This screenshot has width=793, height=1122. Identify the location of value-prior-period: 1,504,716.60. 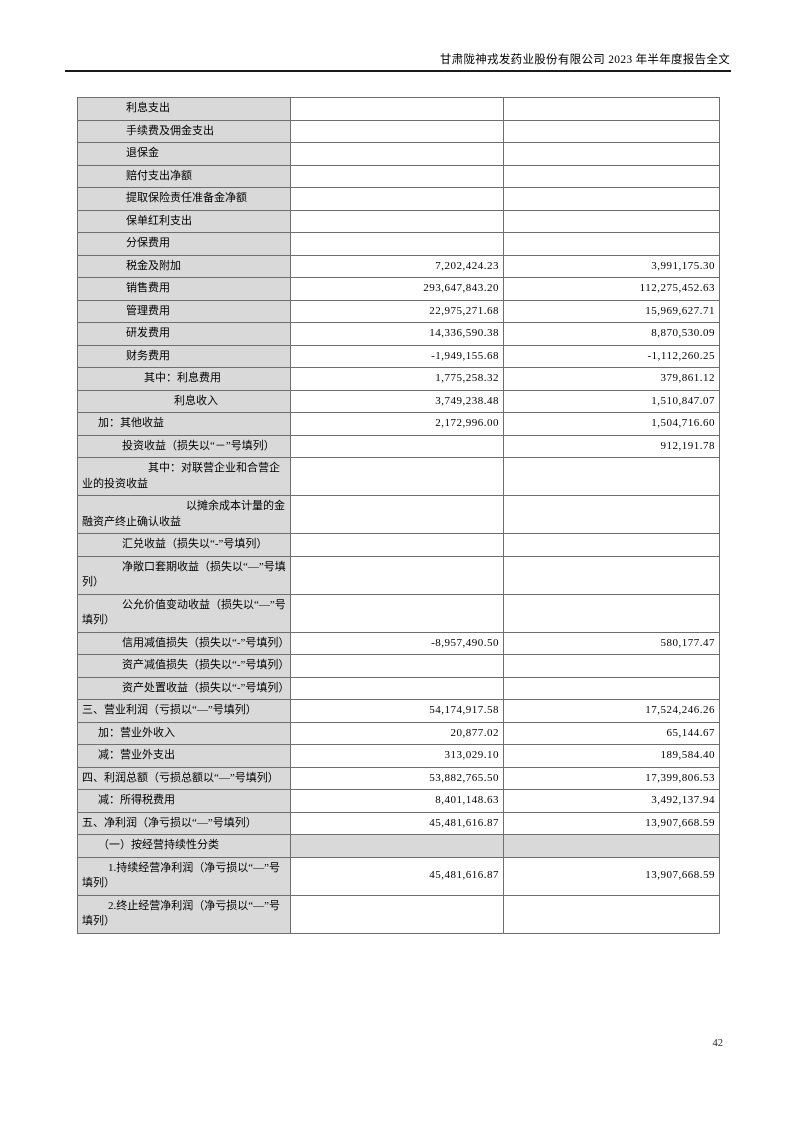
(611, 424).